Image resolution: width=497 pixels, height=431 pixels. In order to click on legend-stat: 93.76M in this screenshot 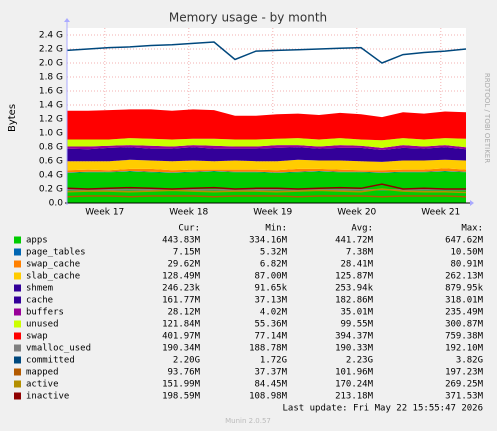, I will do `click(183, 373)`.